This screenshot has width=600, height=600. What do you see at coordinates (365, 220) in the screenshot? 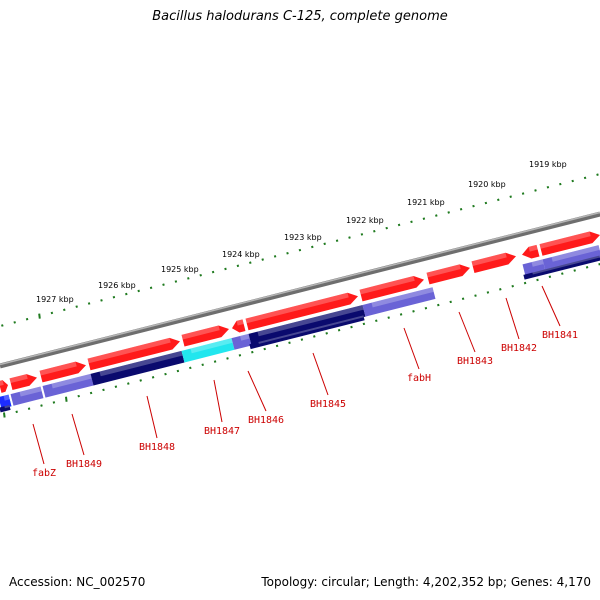
I see `scale-label-1922: 1922 kbp` at bounding box center [365, 220].